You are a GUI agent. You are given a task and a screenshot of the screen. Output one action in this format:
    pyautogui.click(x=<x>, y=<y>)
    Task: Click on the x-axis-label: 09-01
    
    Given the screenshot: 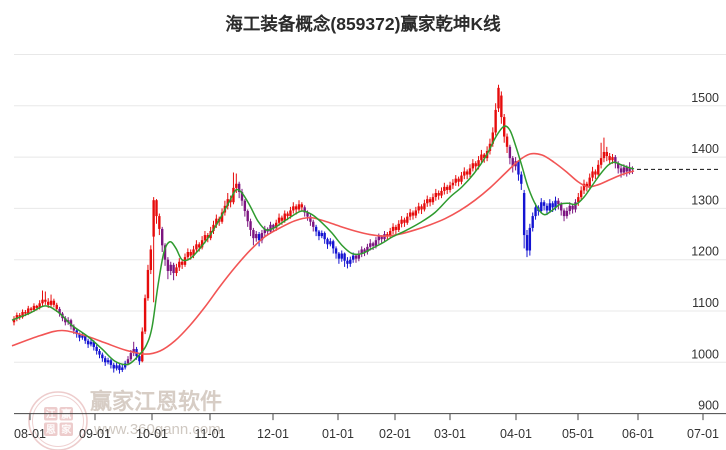 What is the action you would take?
    pyautogui.click(x=95, y=434)
    